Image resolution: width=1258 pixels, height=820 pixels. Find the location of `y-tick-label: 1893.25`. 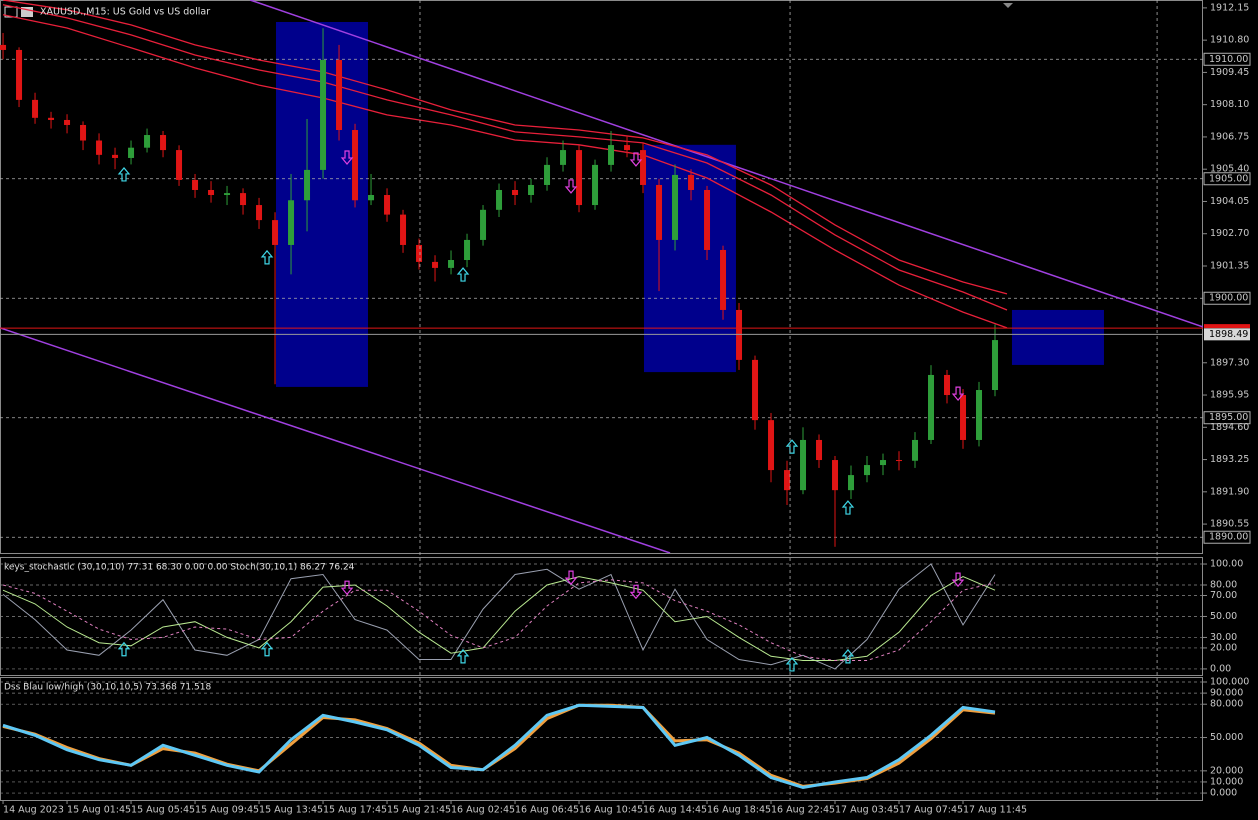

y-tick-label: 1893.25 is located at coordinates (1229, 459).